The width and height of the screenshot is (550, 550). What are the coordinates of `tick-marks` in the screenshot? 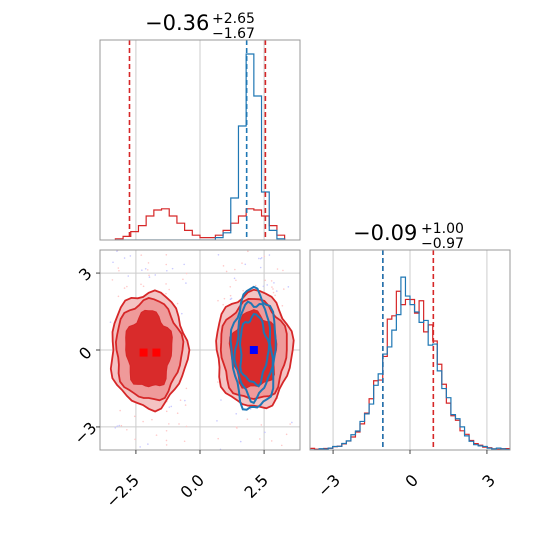 It's located at (410, 452).